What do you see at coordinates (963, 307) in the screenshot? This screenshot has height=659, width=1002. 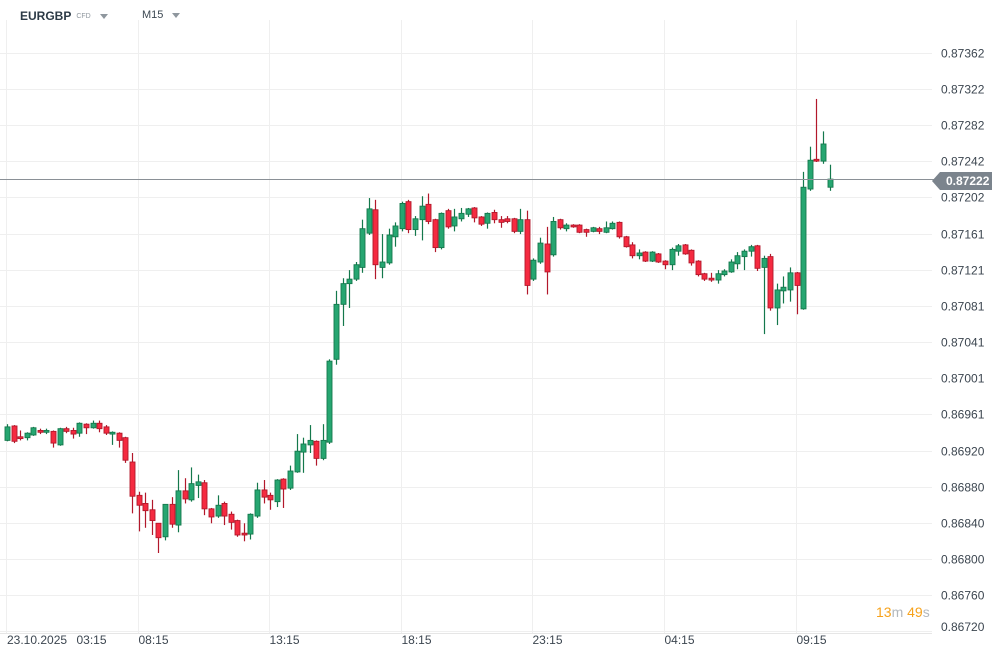 I see `price-tick-label: 0.87081` at bounding box center [963, 307].